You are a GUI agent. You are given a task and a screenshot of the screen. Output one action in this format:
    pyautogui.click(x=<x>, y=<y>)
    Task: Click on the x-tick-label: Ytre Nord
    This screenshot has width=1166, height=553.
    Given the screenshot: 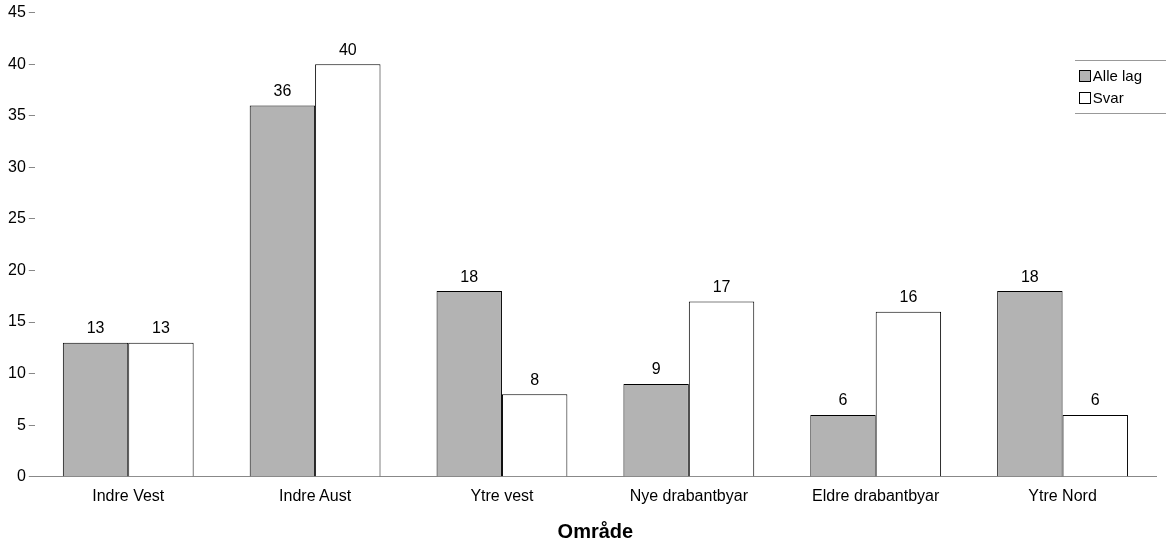 What is the action you would take?
    pyautogui.click(x=1062, y=495)
    